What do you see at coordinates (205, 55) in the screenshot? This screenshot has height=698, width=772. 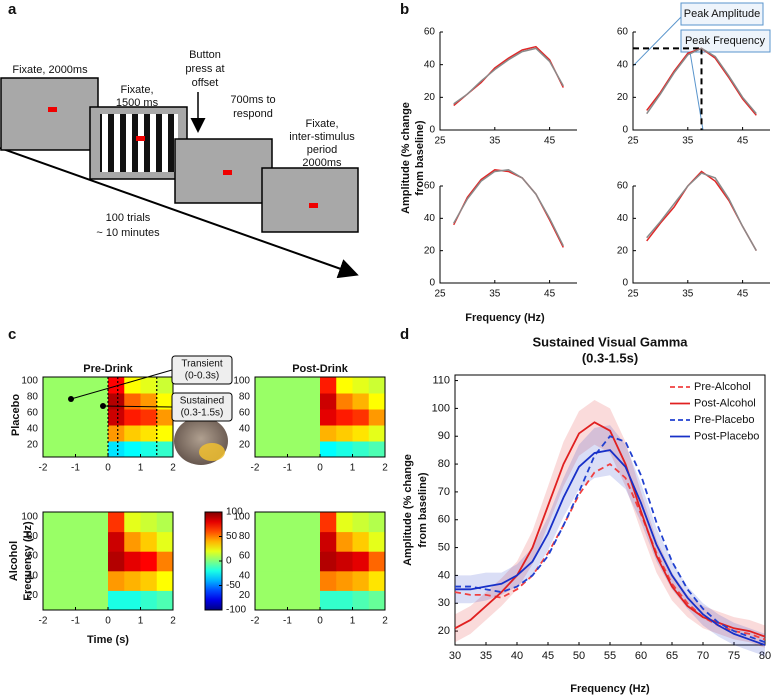 I see `step-label: Button` at bounding box center [205, 55].